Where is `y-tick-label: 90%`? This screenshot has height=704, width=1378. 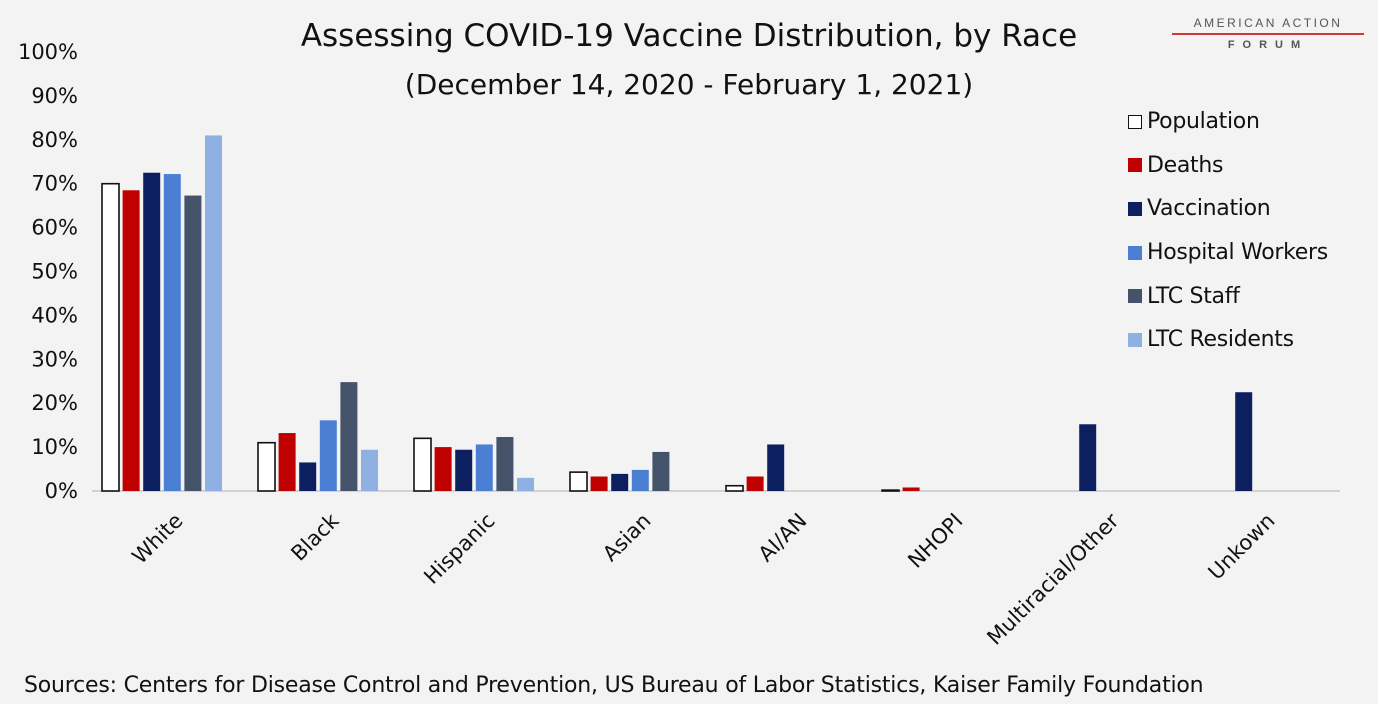
y-tick-label: 90% is located at coordinates (54, 96).